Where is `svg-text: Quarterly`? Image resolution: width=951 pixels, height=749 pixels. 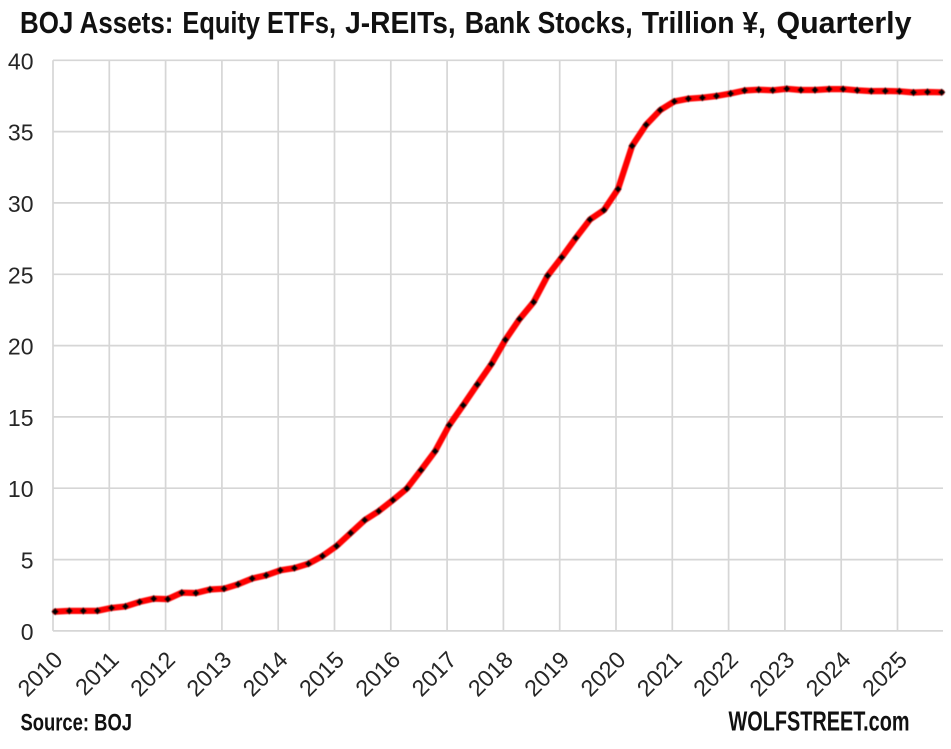 svg-text: Quarterly is located at coordinates (845, 22).